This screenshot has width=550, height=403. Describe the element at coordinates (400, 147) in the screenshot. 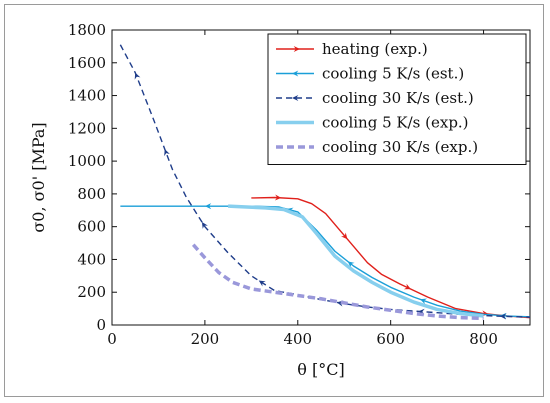

I see `legend-entry: cooling 30 K/s (exp.)` at that location.